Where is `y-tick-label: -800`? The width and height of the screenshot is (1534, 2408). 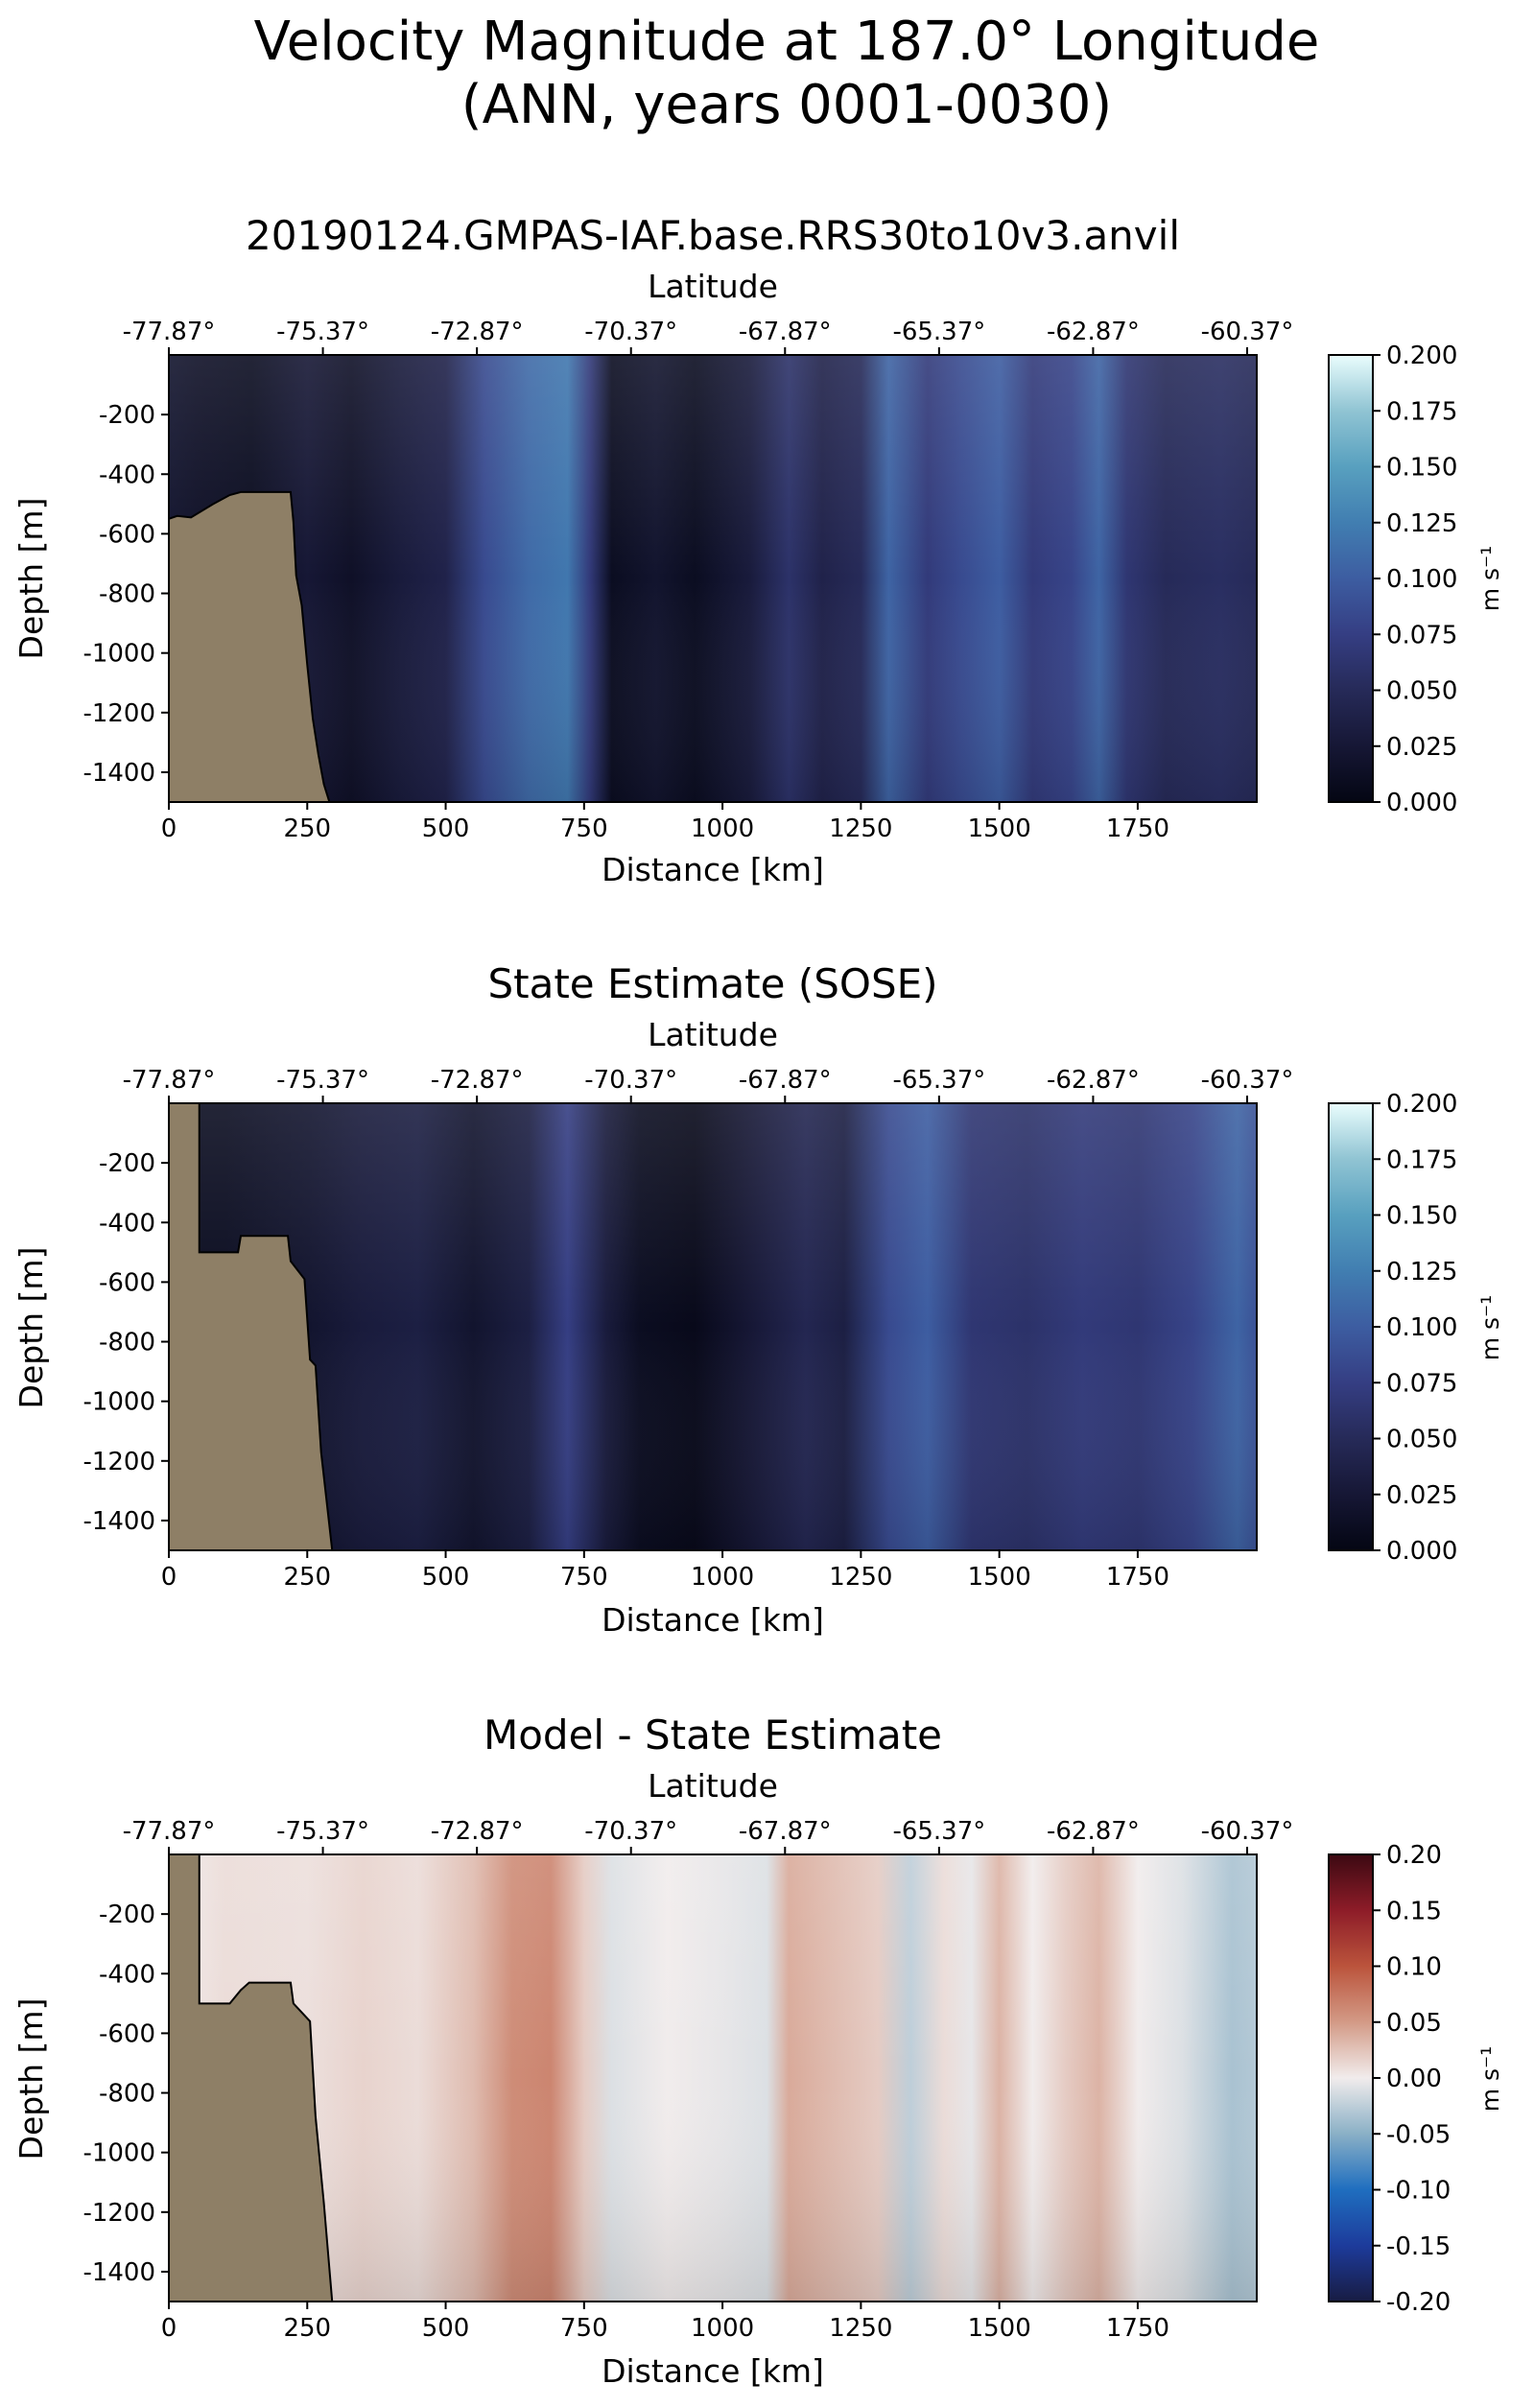 y-tick-label: -800 is located at coordinates (127, 1343).